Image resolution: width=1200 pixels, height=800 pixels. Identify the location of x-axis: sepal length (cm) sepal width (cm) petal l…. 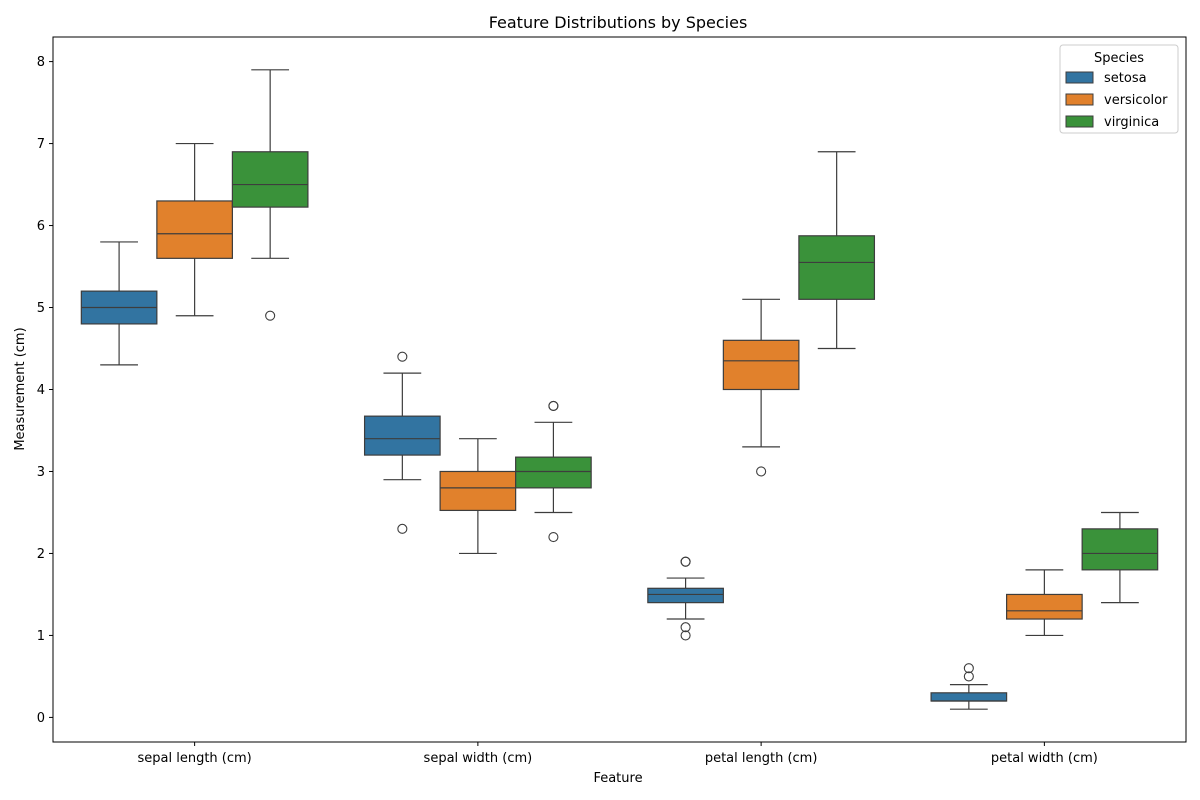
(617, 754).